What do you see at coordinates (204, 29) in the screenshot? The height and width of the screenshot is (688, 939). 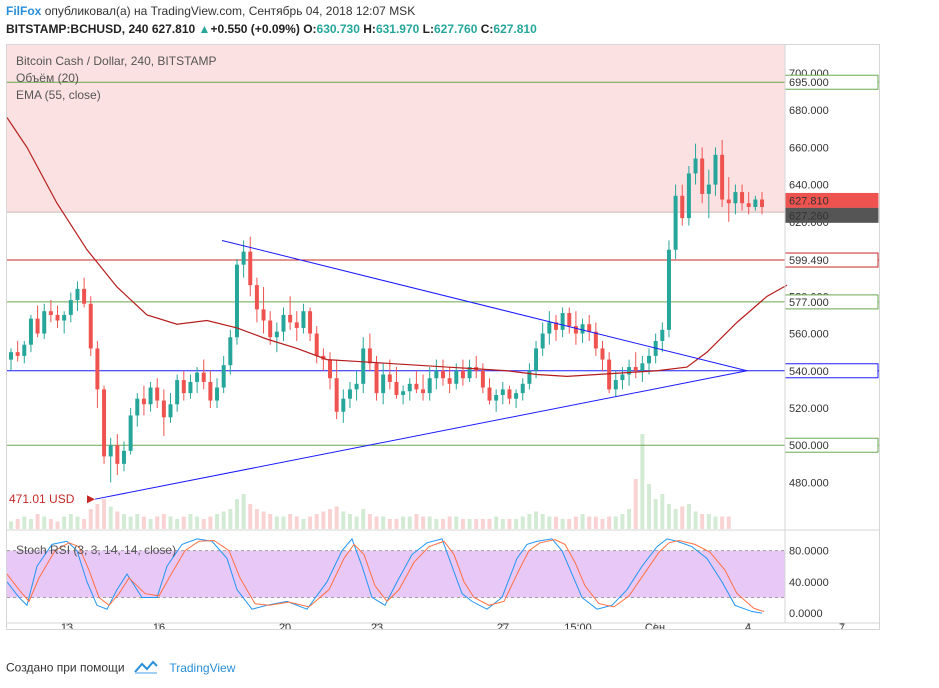 I see `up-arrow-icon: ▲` at bounding box center [204, 29].